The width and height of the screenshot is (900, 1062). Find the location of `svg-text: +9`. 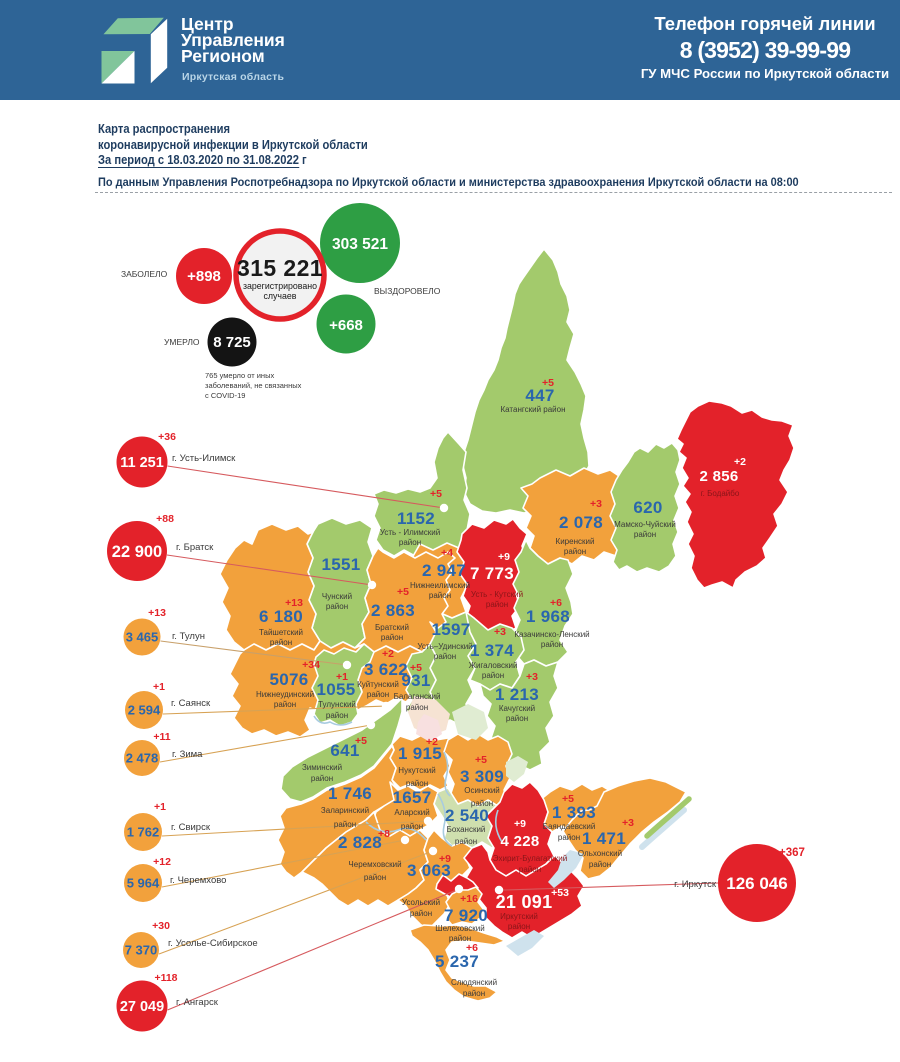

svg-text: +9 is located at coordinates (504, 557).